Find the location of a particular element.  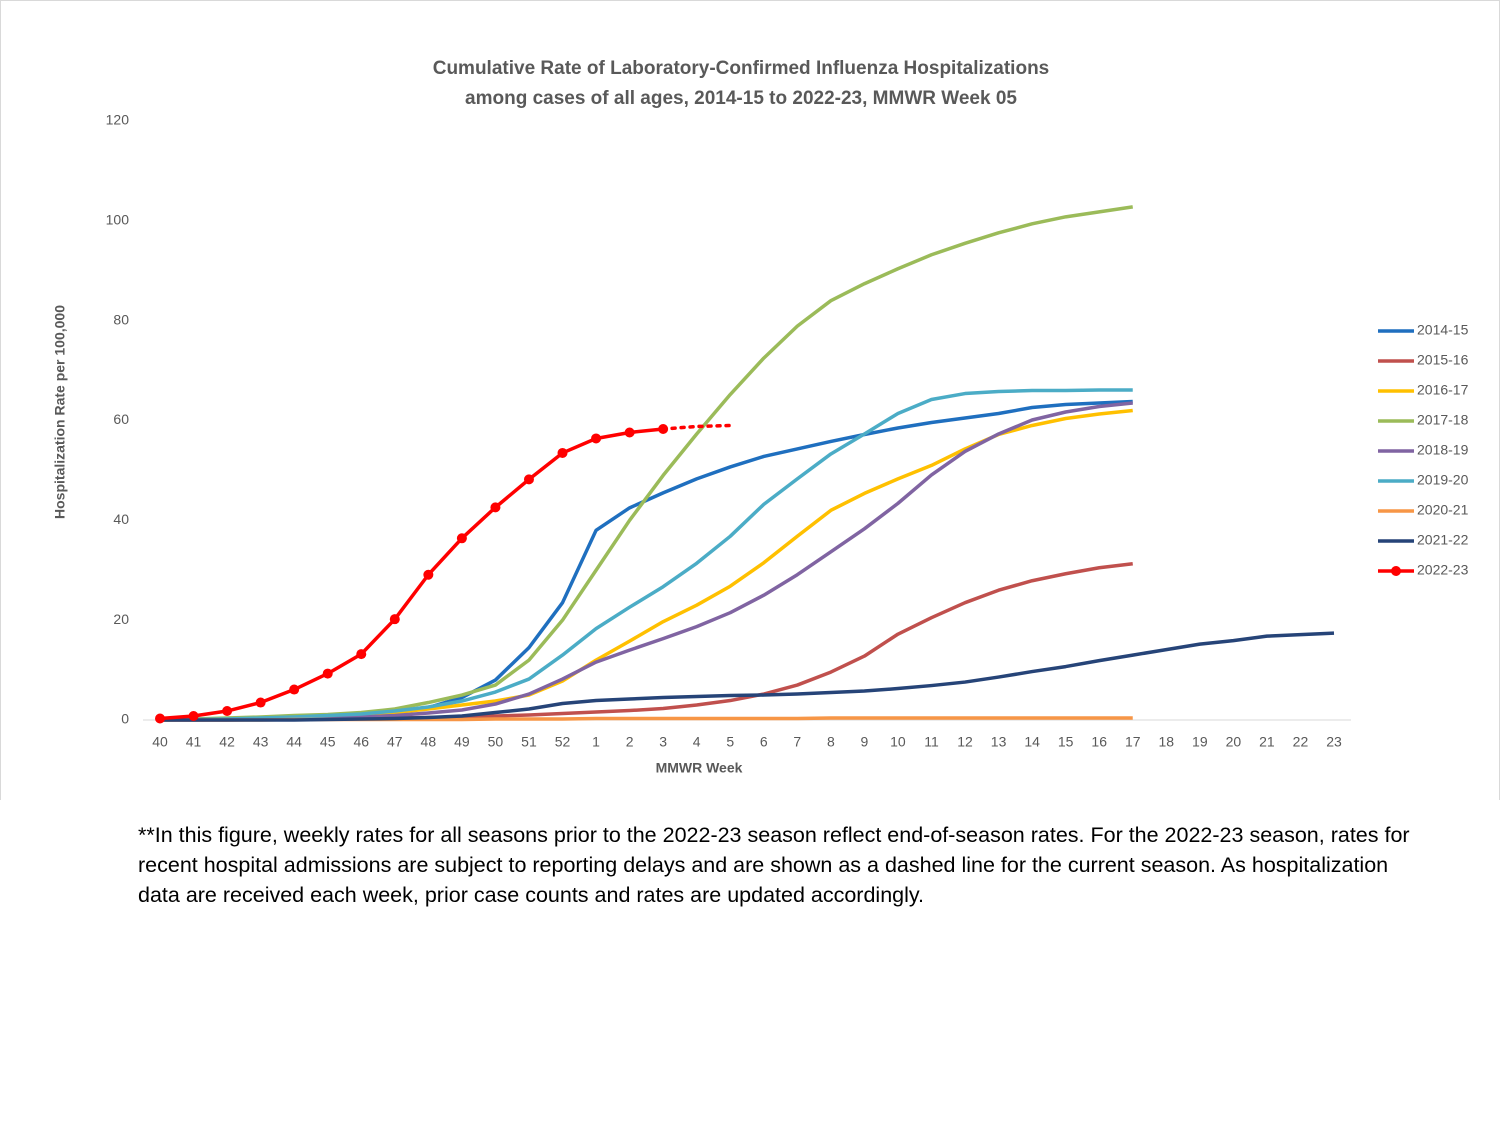

x-tick-label: 12 is located at coordinates (965, 742).